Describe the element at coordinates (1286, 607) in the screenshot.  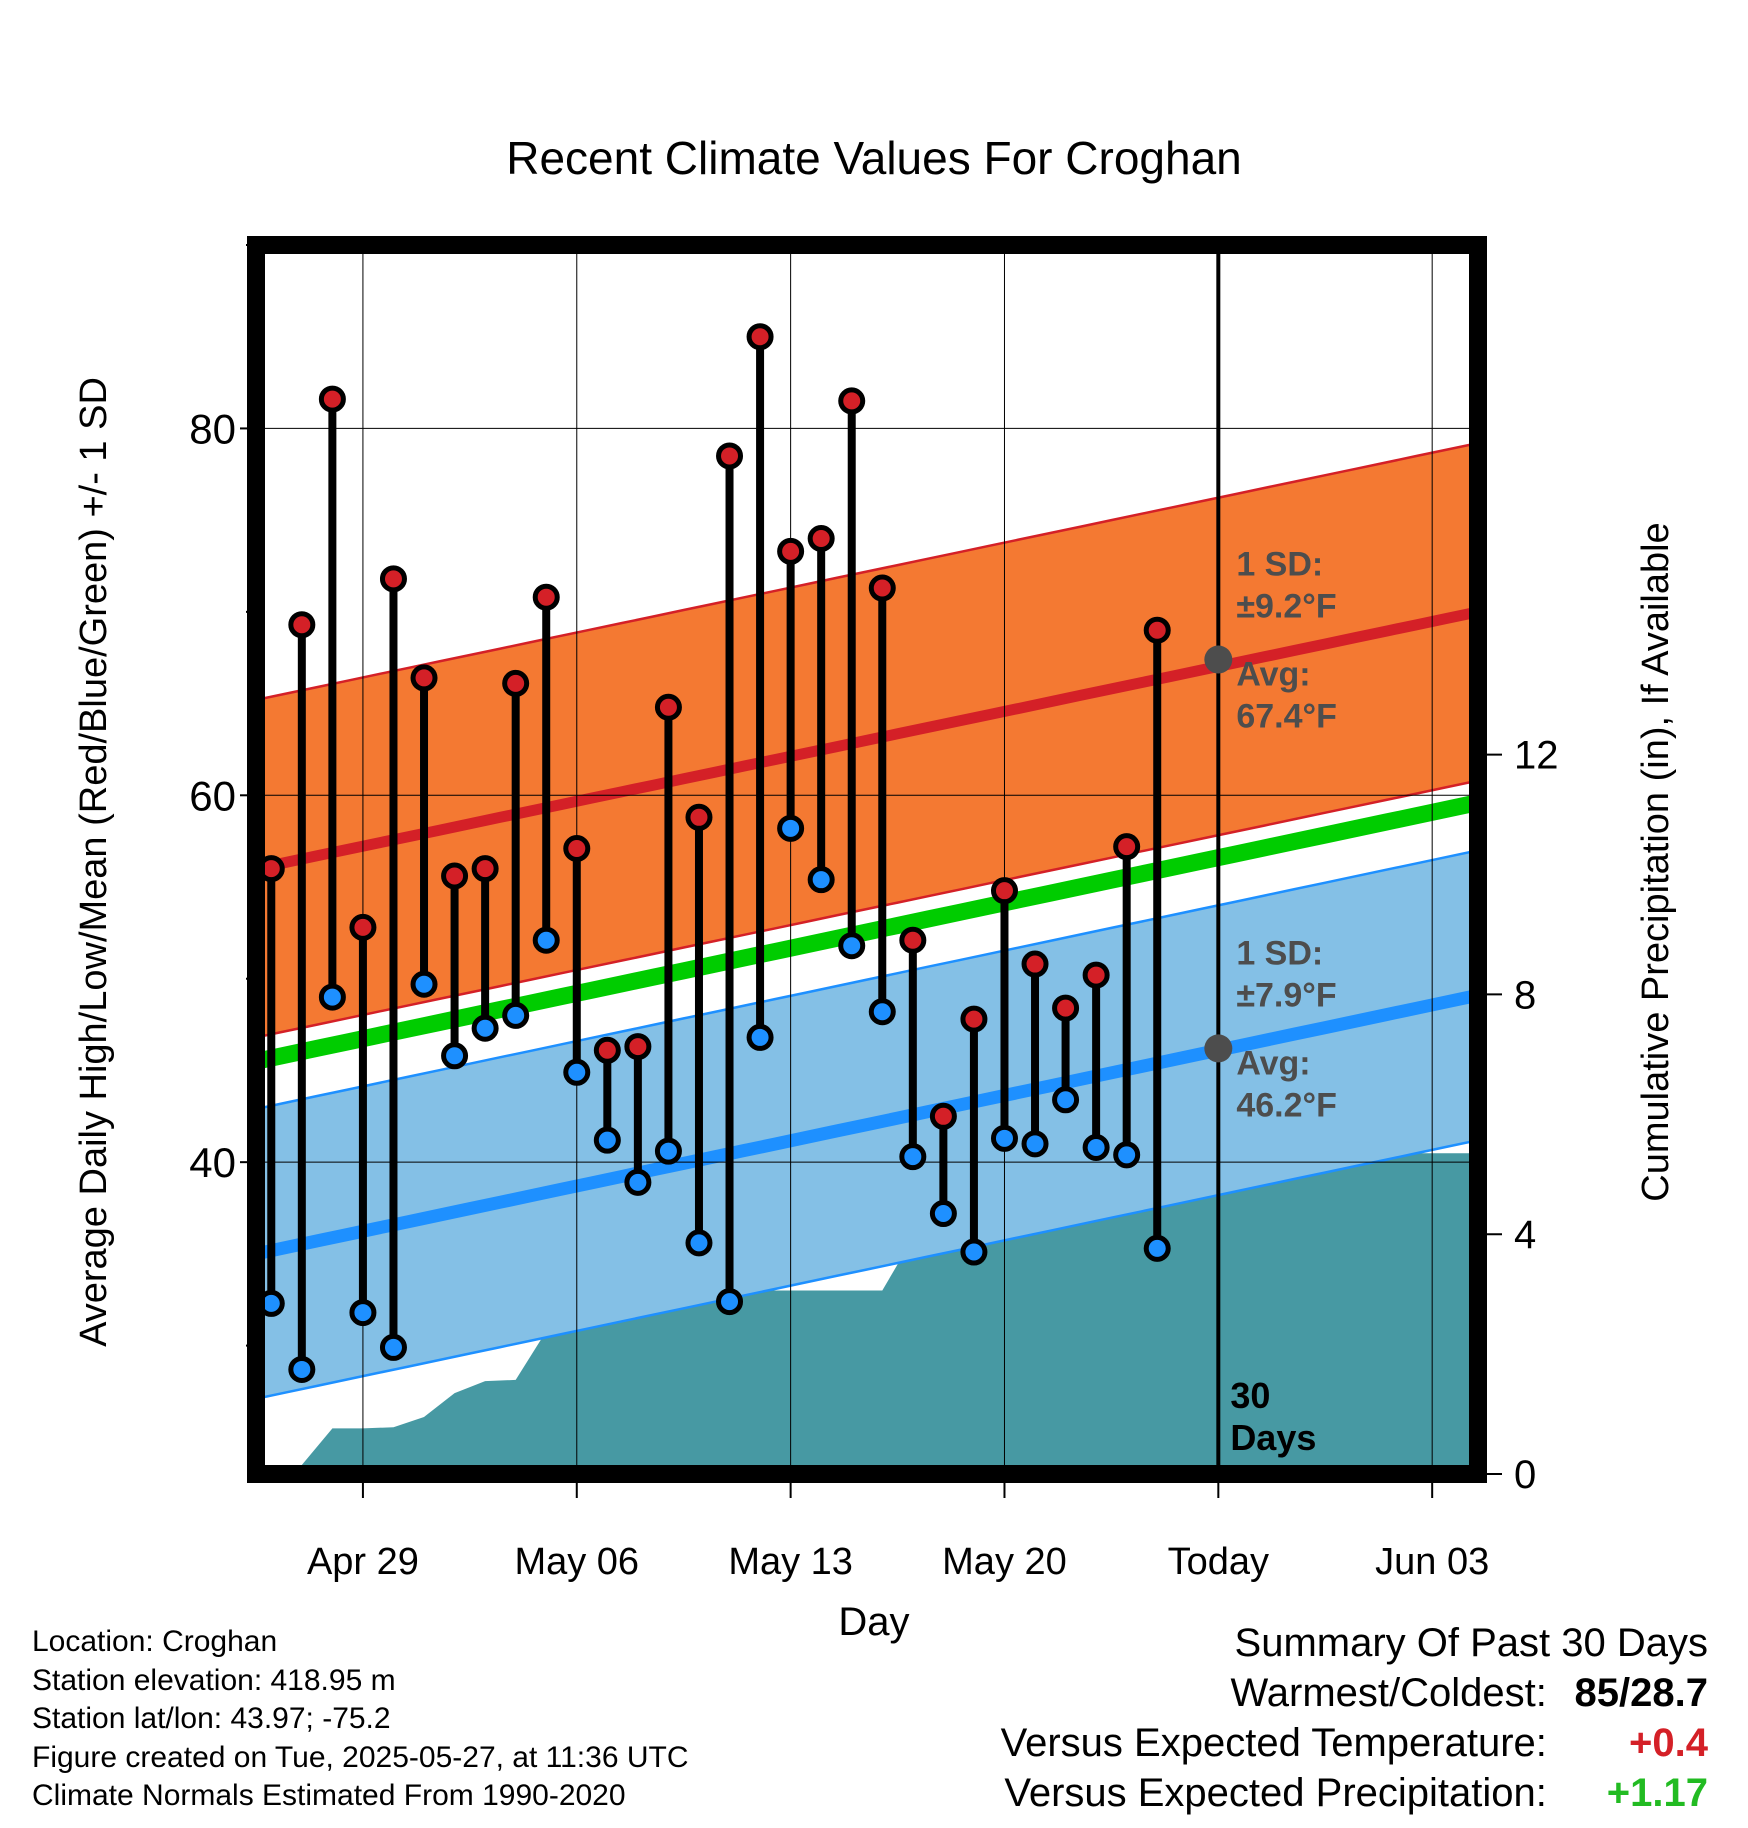
I see `high-sd-value: ±9.2°F` at that location.